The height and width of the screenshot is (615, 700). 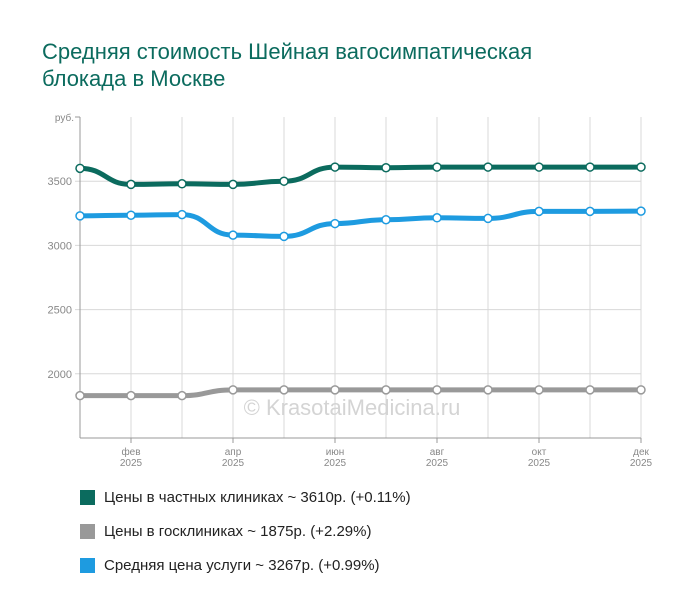 What do you see at coordinates (539, 458) in the screenshot?
I see `x-tick-label: окт 2025` at bounding box center [539, 458].